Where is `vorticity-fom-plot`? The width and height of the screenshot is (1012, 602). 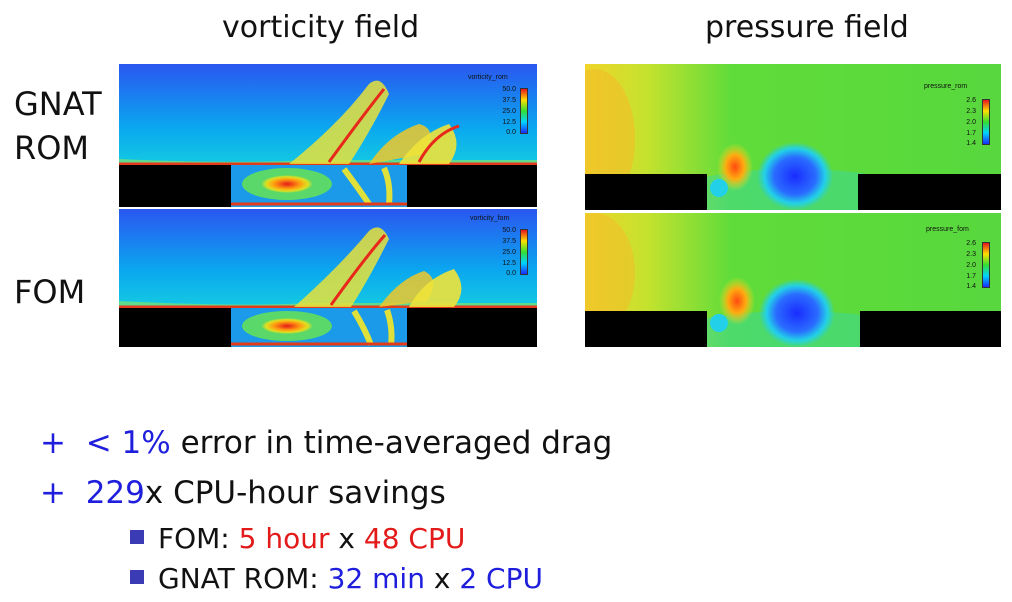
vorticity-fom-plot is located at coordinates (328, 278).